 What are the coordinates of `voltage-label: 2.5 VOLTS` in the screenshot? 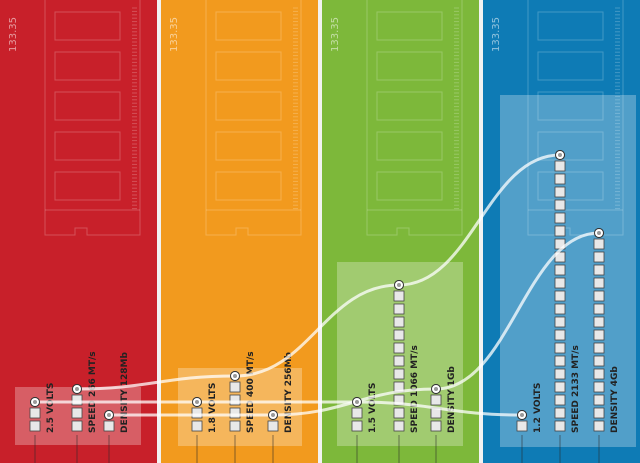 It's located at (51, 408).